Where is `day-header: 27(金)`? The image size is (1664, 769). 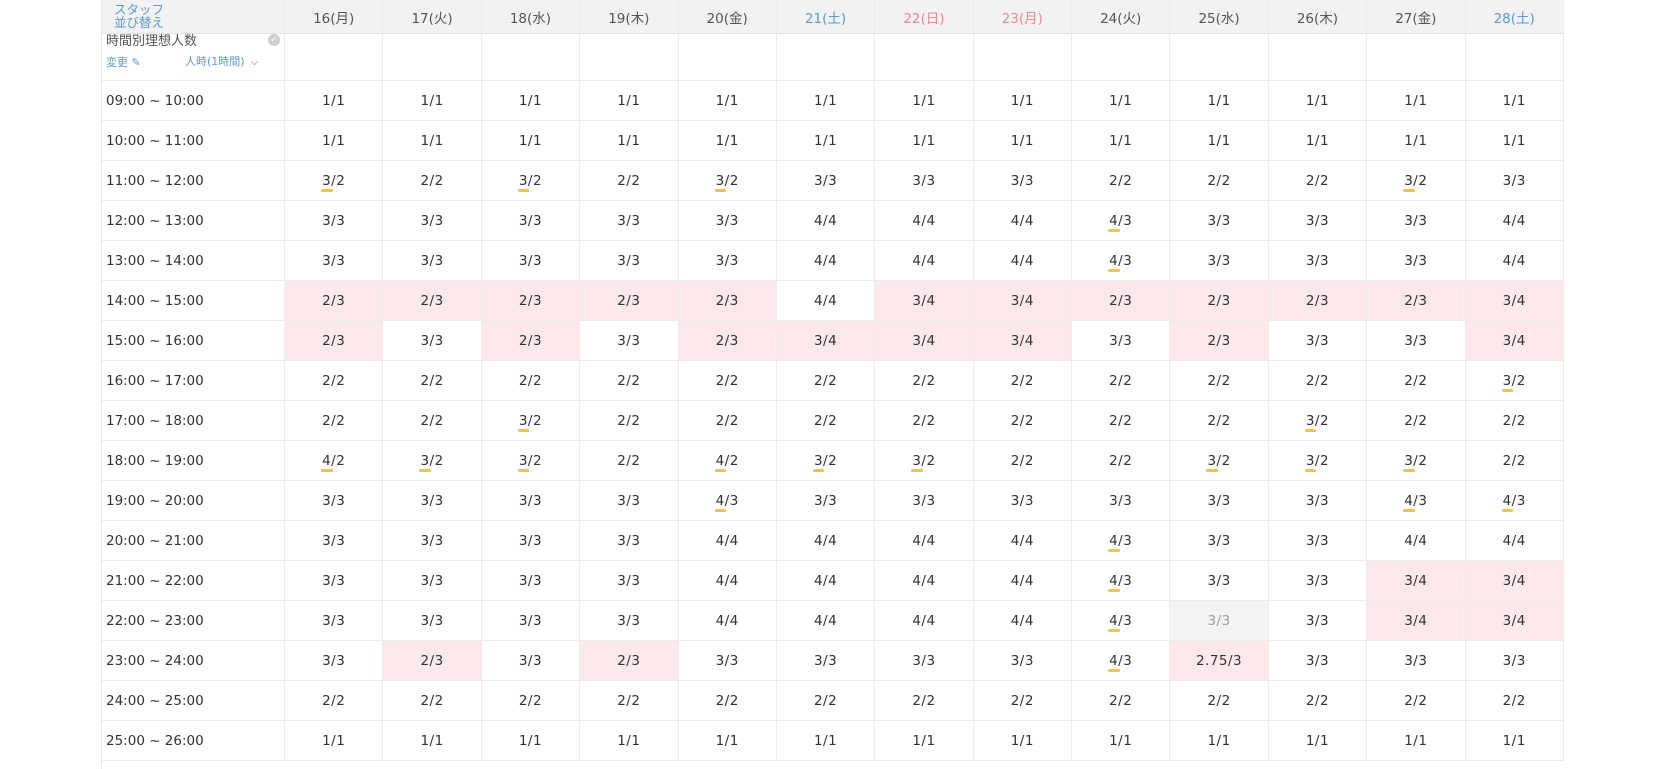 day-header: 27(金) is located at coordinates (1416, 17).